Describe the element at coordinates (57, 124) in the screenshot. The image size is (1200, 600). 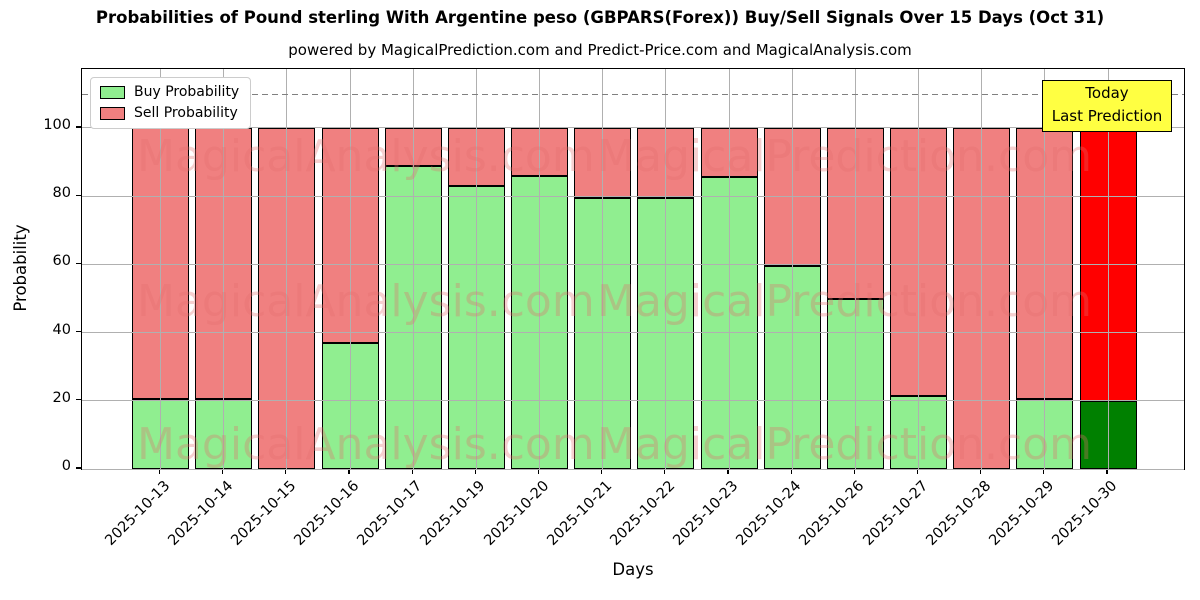
I see `y-tick-label: 100` at that location.